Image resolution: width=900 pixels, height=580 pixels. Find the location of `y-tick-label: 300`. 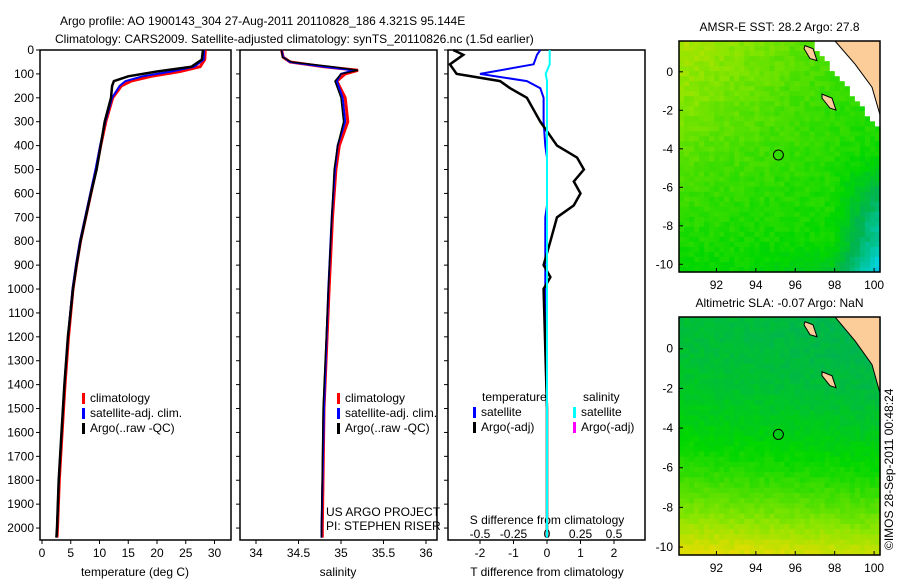

y-tick-label: 300 is located at coordinates (24, 122).